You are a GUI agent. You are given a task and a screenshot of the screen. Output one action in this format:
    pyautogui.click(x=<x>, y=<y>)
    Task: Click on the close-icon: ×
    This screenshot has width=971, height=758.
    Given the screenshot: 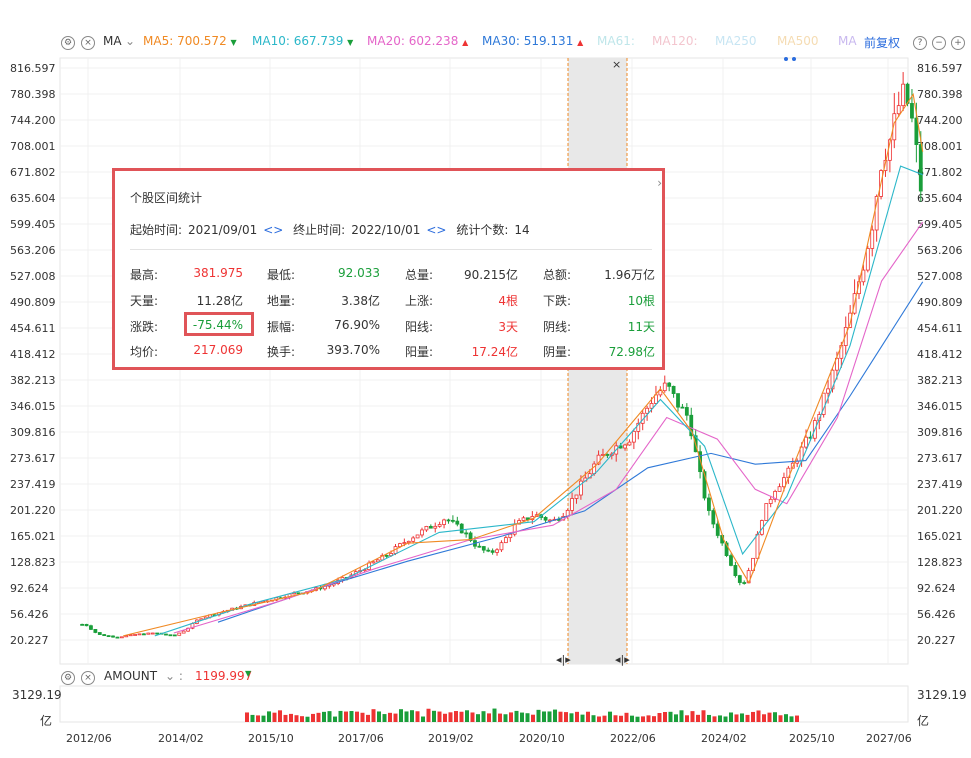 What is the action you would take?
    pyautogui.click(x=88, y=43)
    